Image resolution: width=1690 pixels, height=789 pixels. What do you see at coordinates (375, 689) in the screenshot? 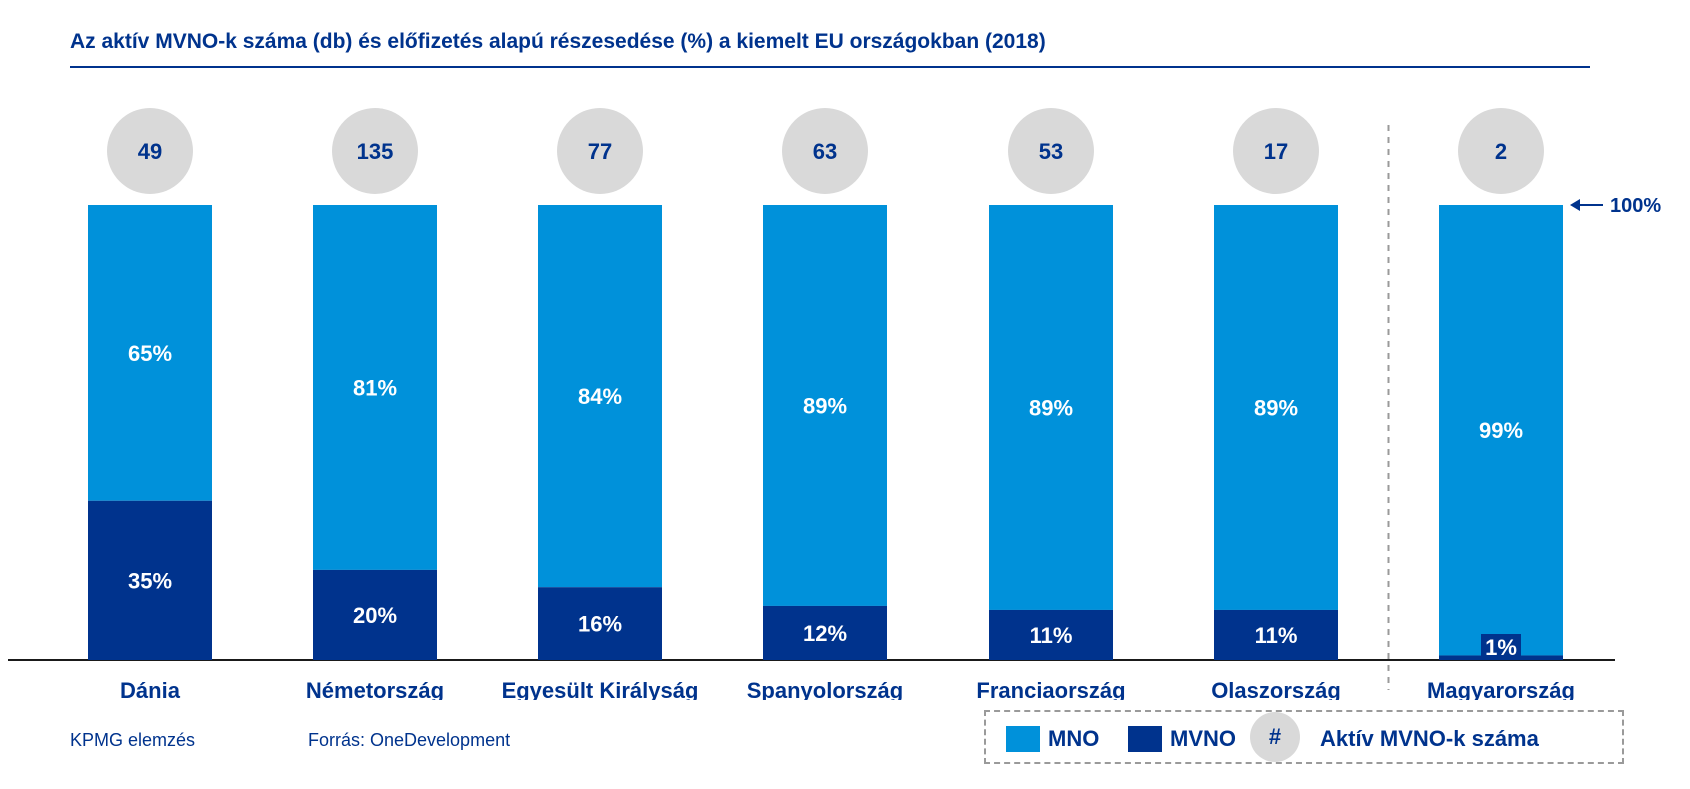
I see `category-label-1: Németország` at bounding box center [375, 689].